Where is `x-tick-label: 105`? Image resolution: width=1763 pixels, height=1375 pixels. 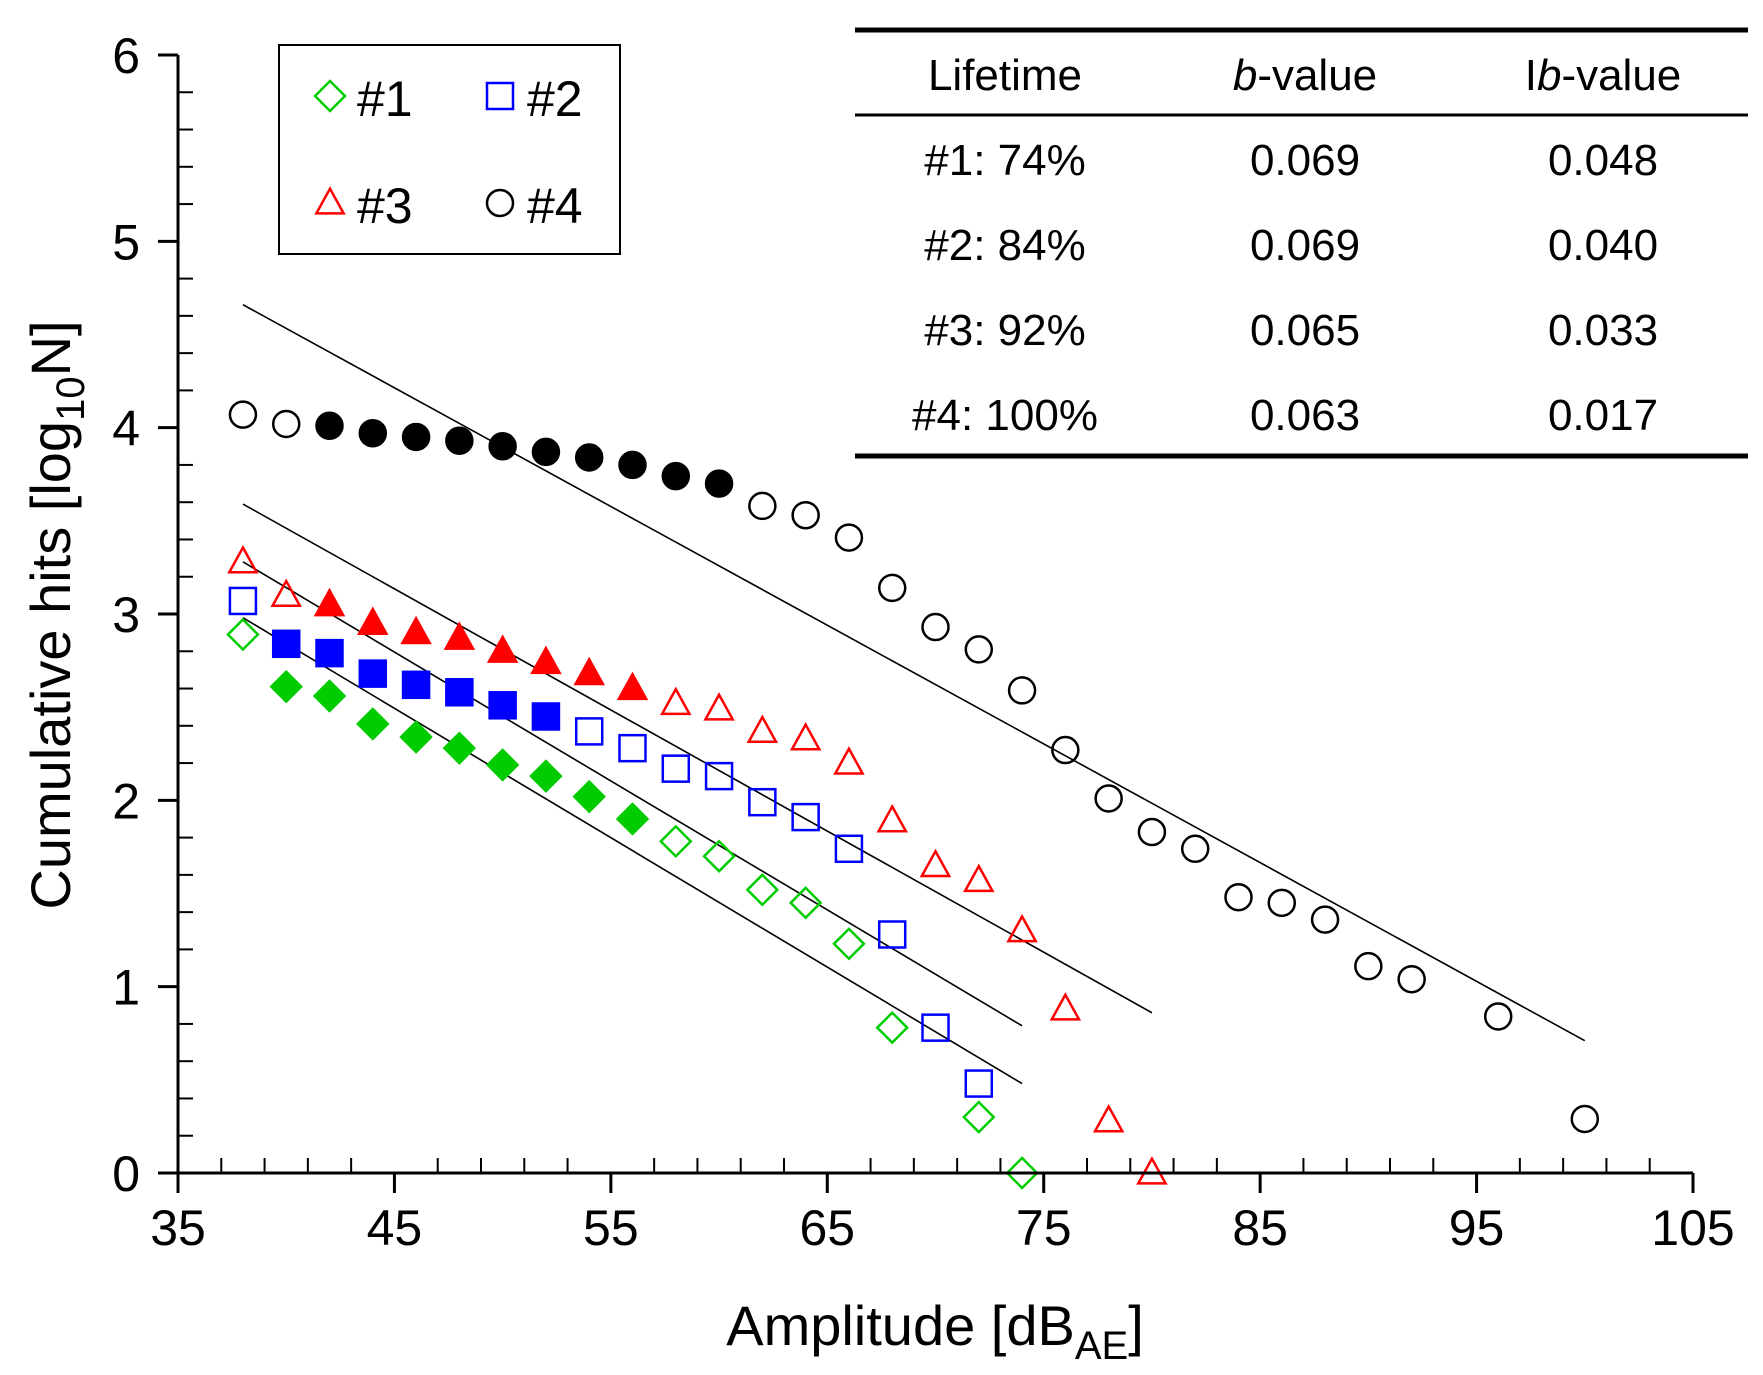 x-tick-label: 105 is located at coordinates (1692, 1228).